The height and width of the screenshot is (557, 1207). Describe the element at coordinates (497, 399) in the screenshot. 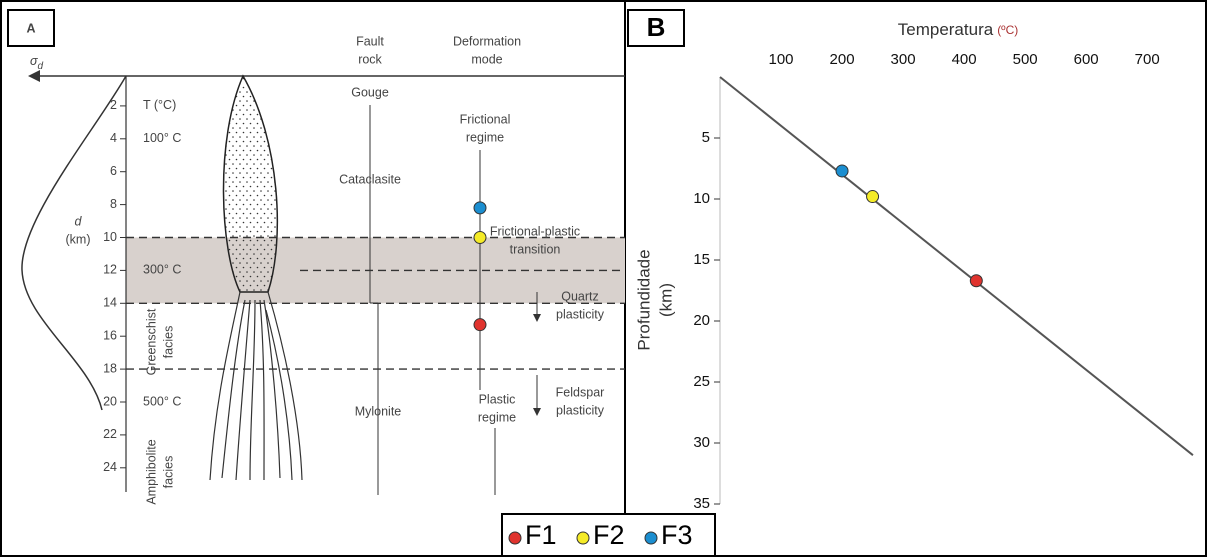

I see `deformation-mode: Plastic` at that location.